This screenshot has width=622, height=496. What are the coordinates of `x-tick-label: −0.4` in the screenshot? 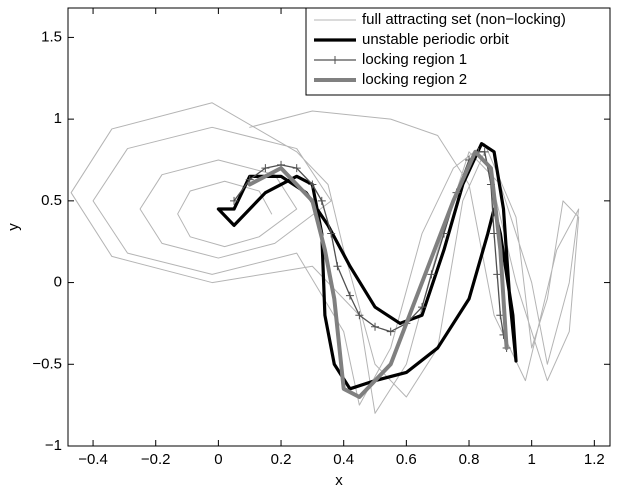 It's located at (93, 459).